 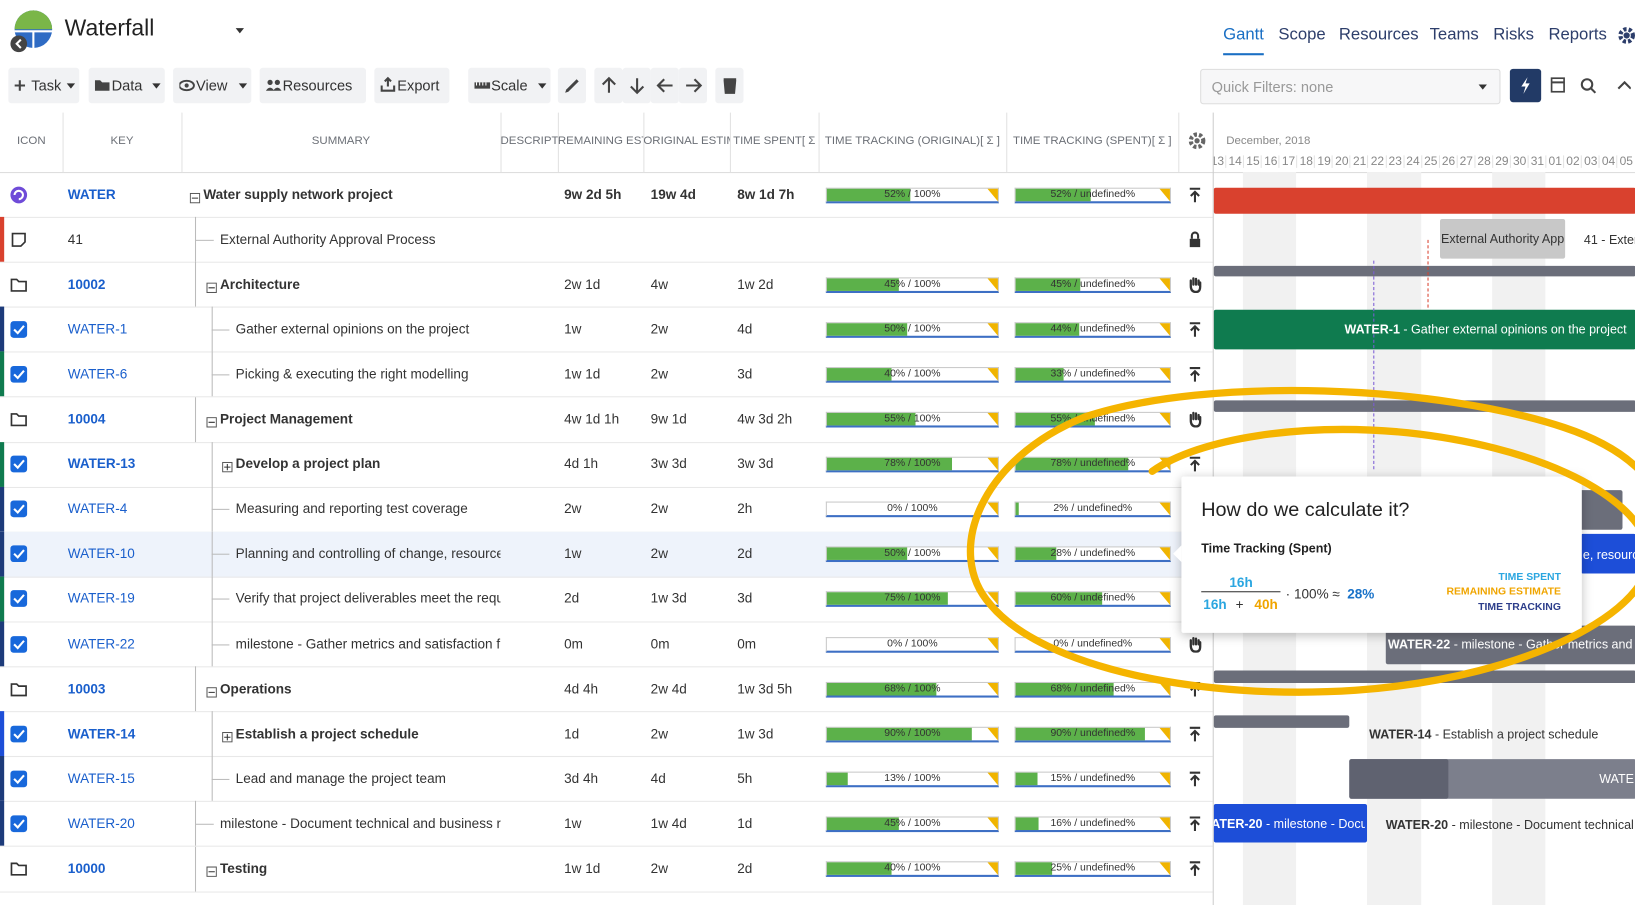 I want to click on tracking-spent-bar: 2% / undefined%, so click(x=1092, y=509).